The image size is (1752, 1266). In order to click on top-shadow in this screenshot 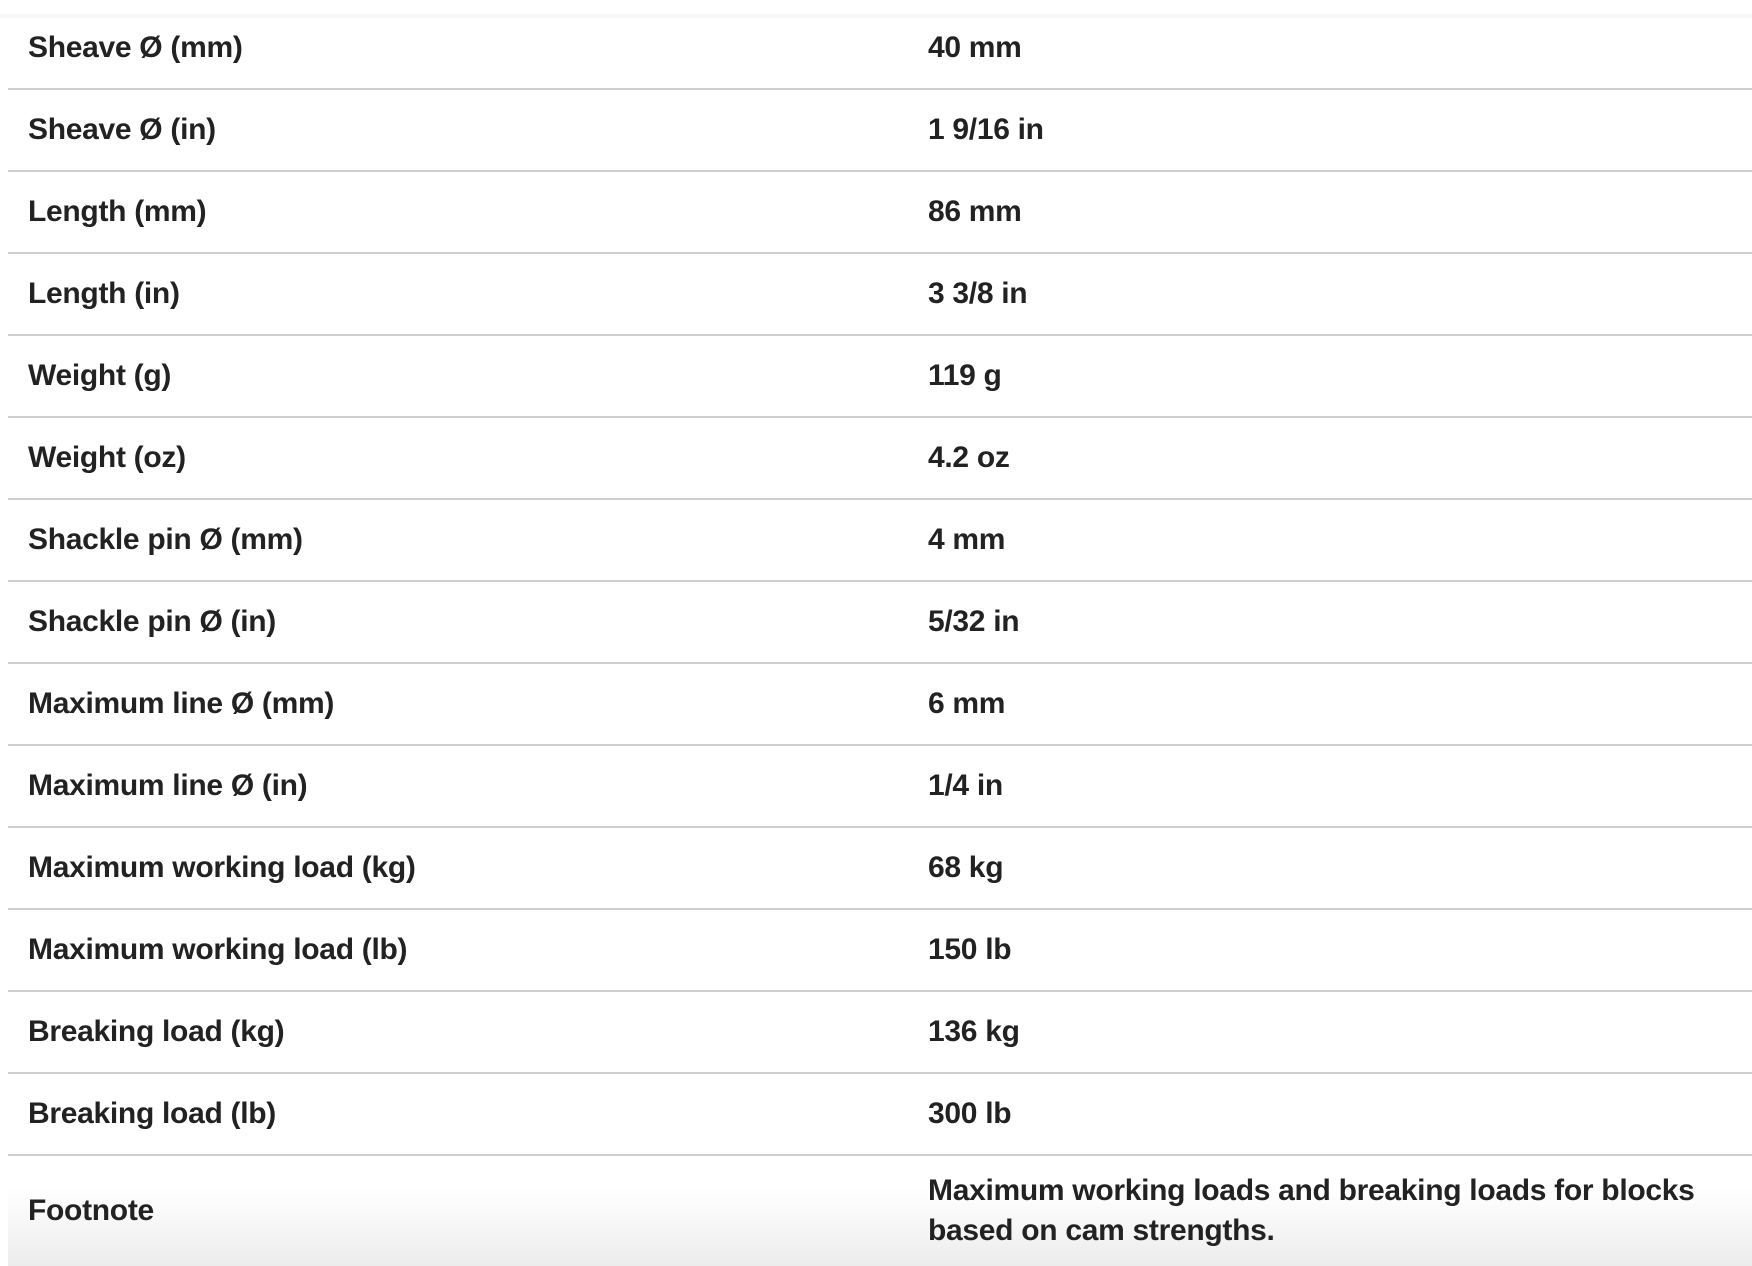, I will do `click(876, 9)`.